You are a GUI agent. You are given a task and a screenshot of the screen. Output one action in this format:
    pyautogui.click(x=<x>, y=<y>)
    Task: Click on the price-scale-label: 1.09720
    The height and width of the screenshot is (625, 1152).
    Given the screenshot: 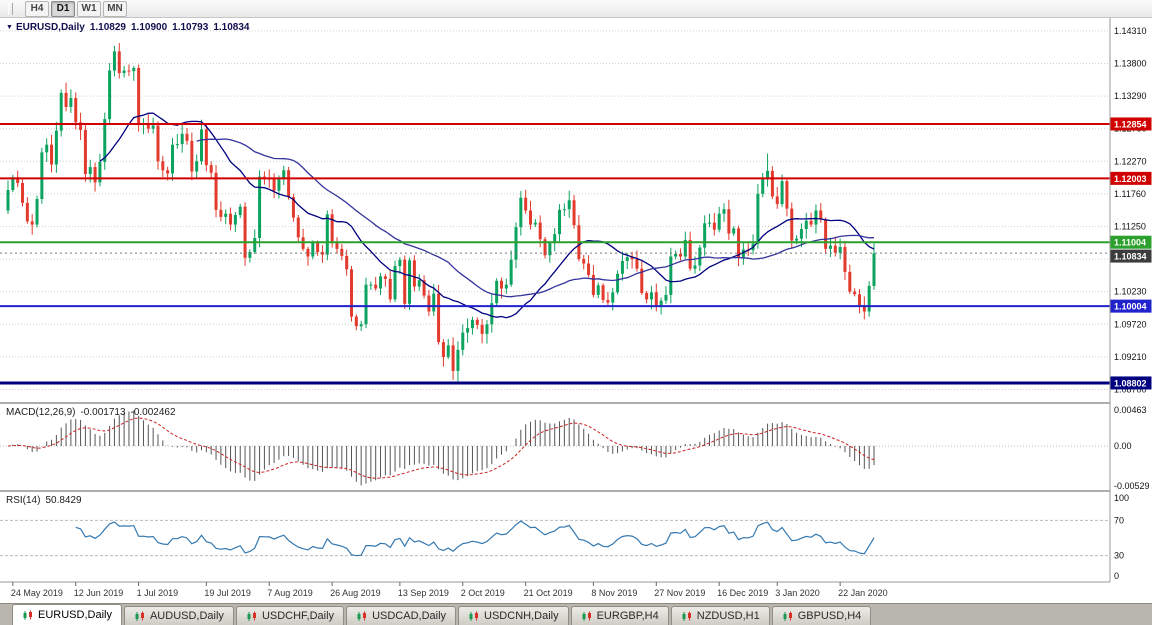 What is the action you would take?
    pyautogui.click(x=1130, y=324)
    